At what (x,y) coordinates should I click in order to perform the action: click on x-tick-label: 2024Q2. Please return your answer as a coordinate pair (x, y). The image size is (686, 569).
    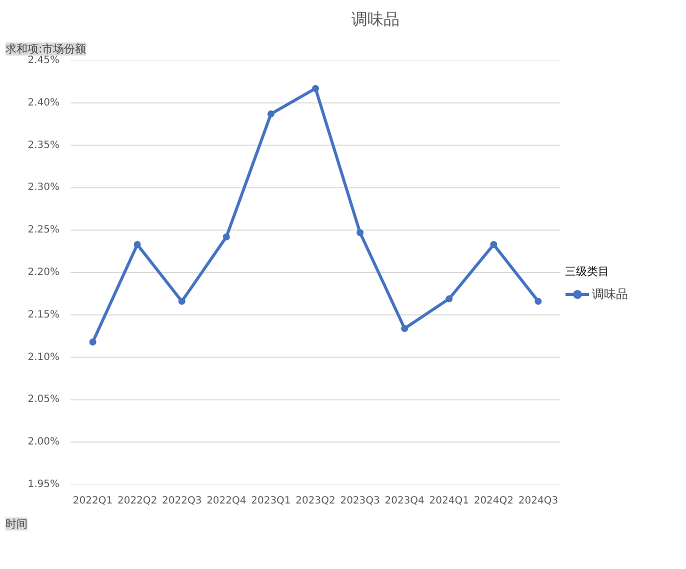
    Looking at the image, I should click on (494, 501).